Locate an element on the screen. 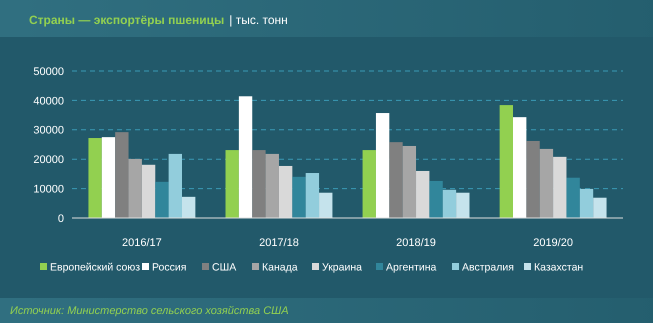 The image size is (653, 323). y-tick-label: 10000 is located at coordinates (48, 189).